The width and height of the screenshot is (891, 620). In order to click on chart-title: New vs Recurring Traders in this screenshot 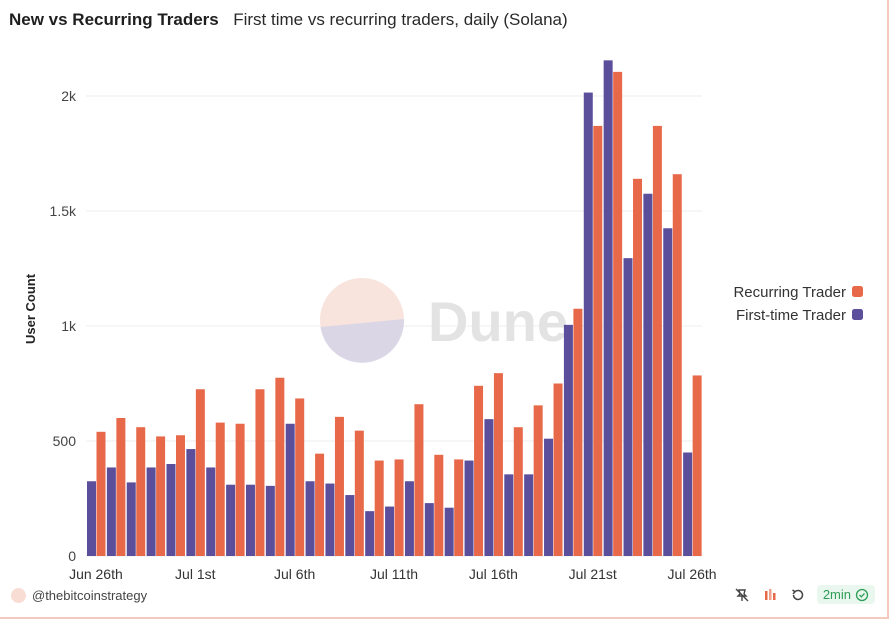, I will do `click(114, 19)`.